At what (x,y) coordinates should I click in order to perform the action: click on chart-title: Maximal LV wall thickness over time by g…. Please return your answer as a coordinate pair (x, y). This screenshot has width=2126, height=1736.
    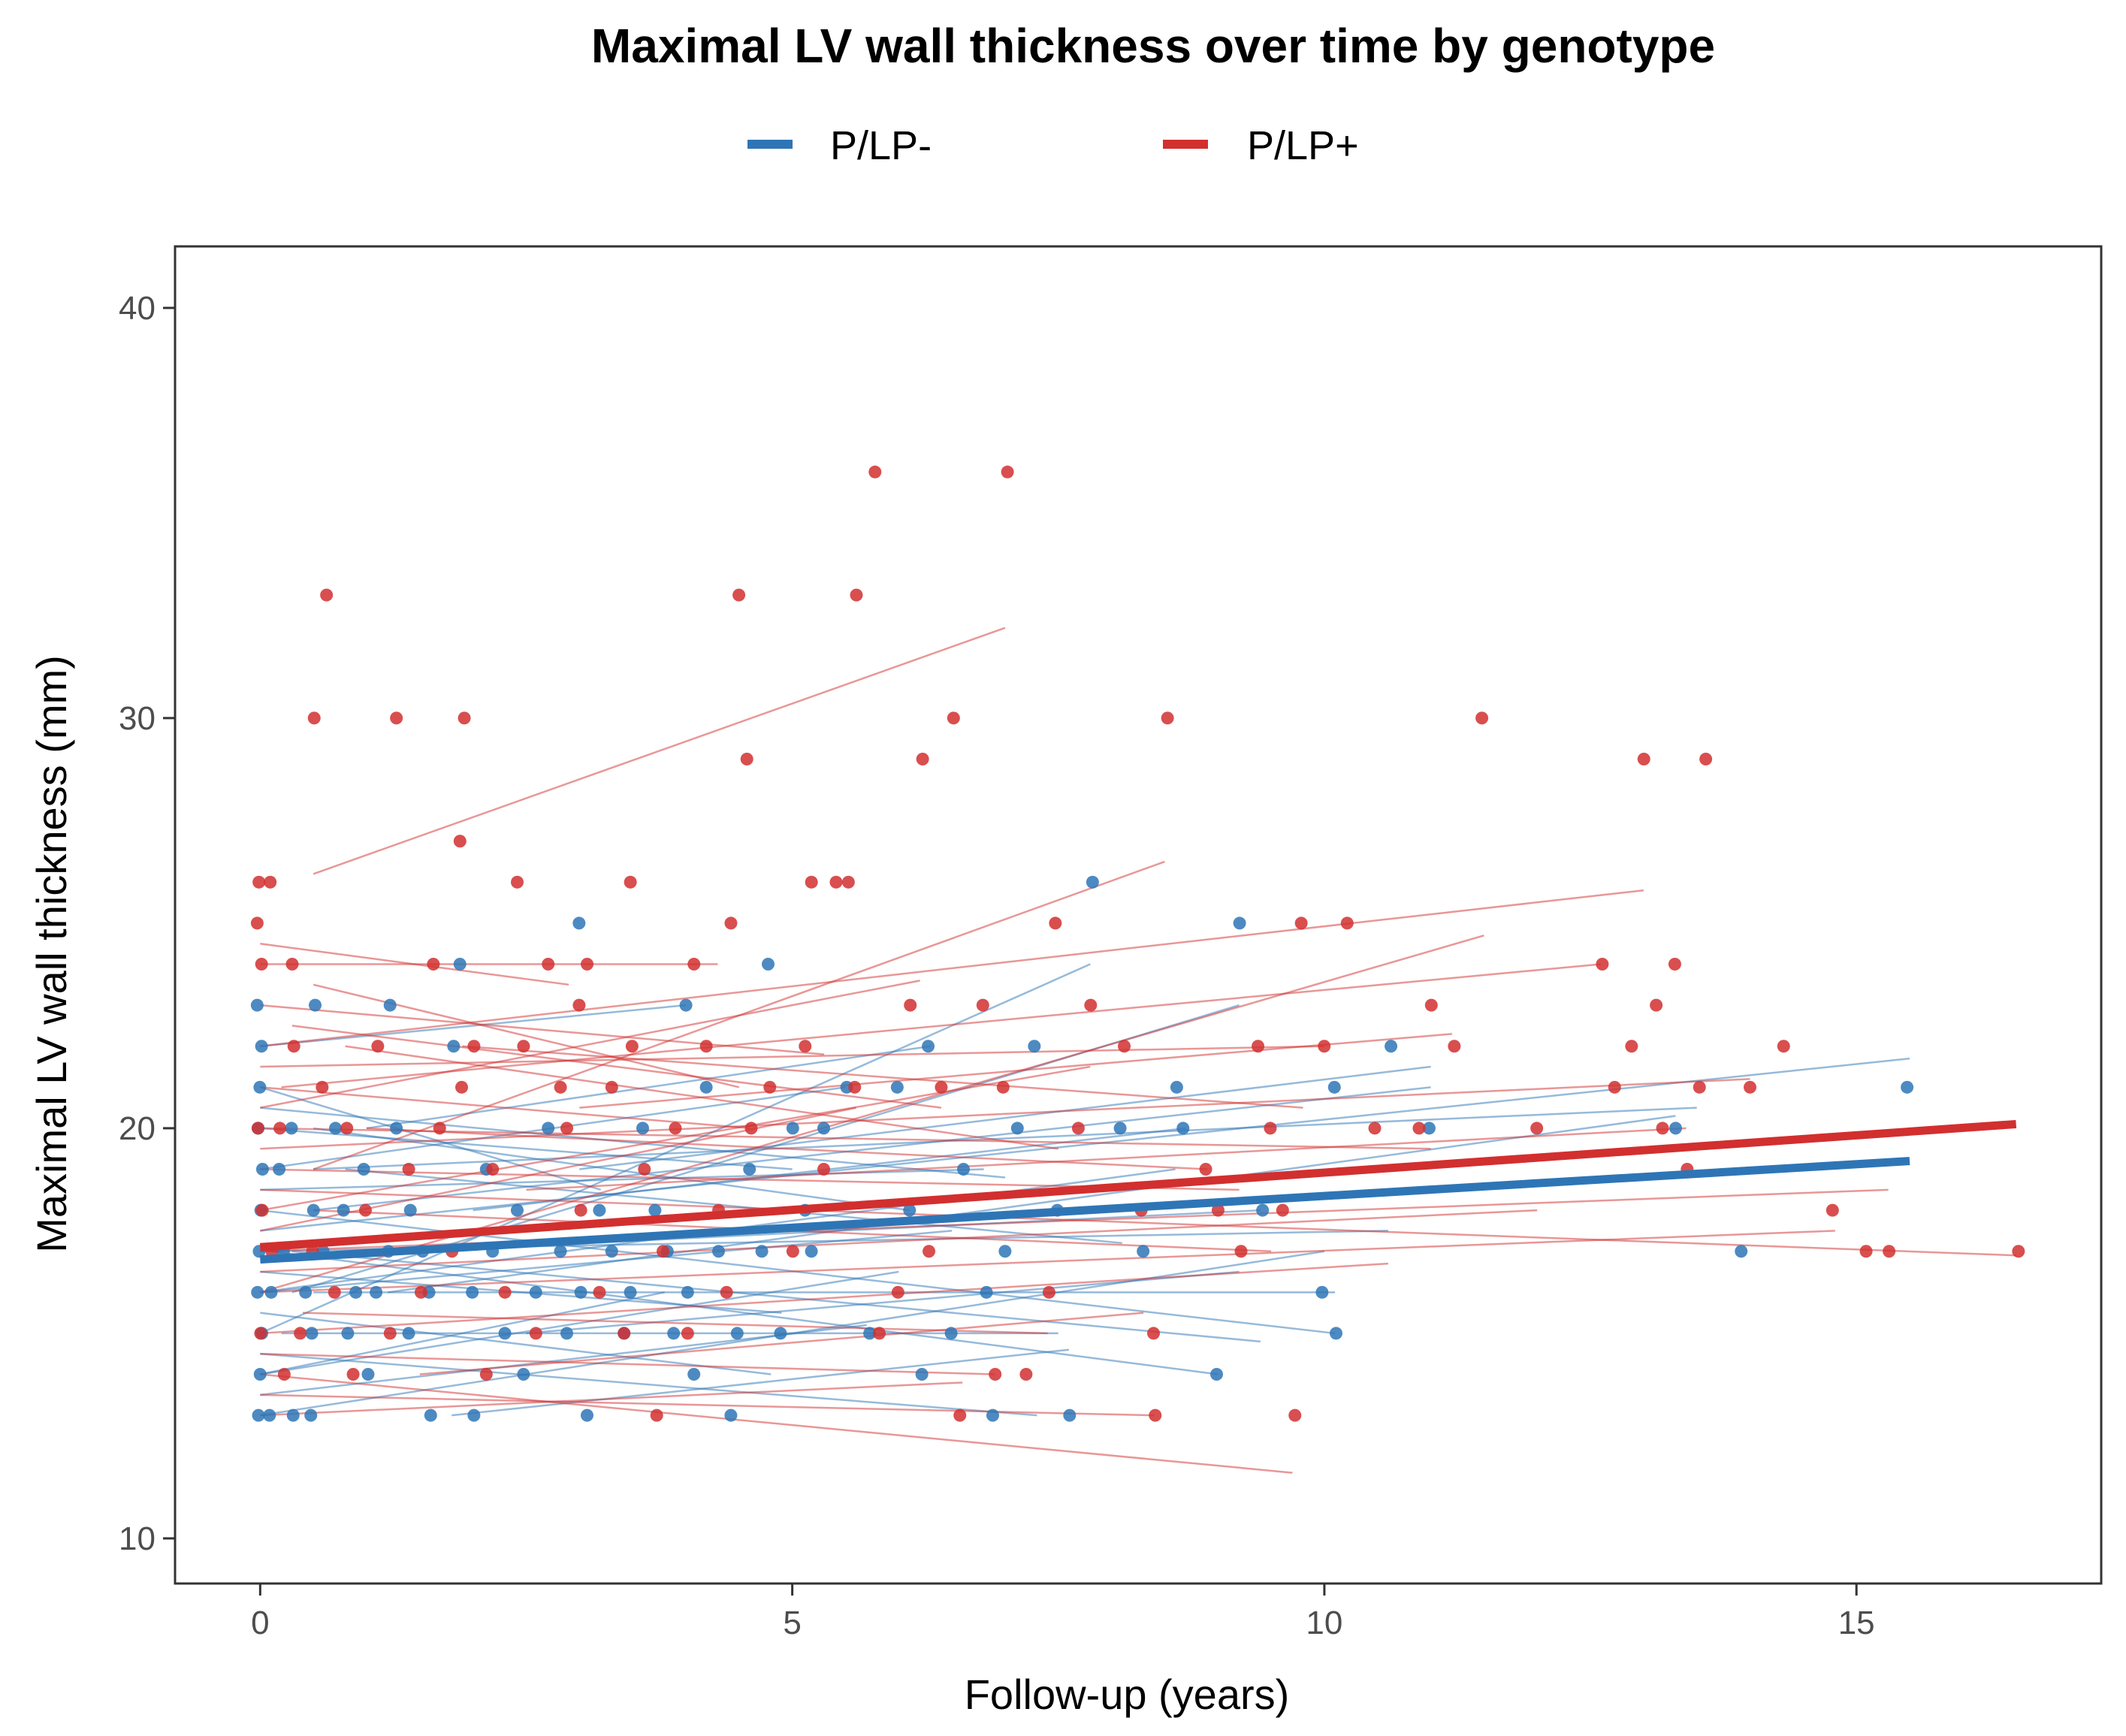
    Looking at the image, I should click on (1153, 46).